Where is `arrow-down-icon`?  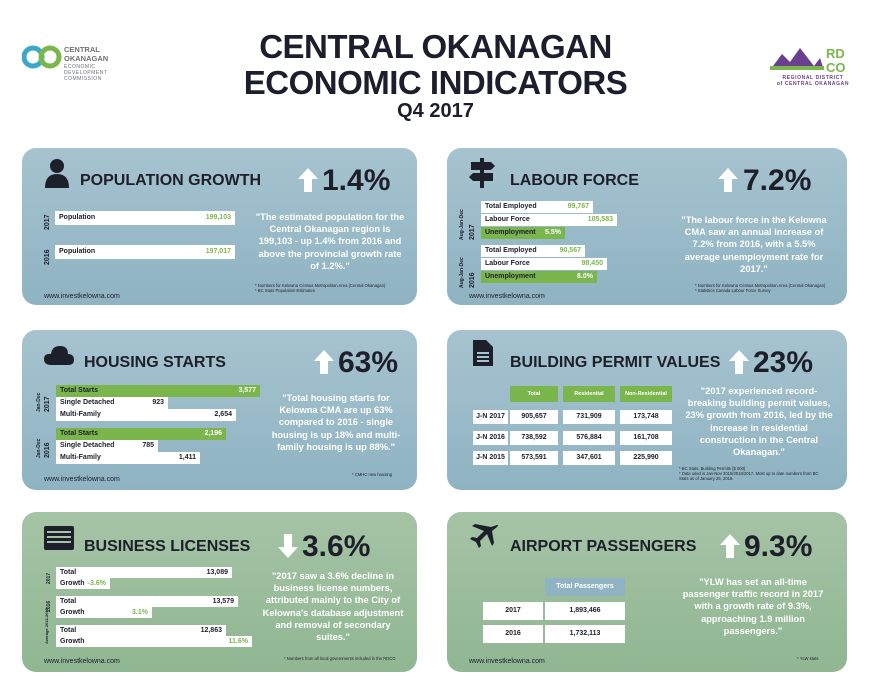 arrow-down-icon is located at coordinates (288, 546).